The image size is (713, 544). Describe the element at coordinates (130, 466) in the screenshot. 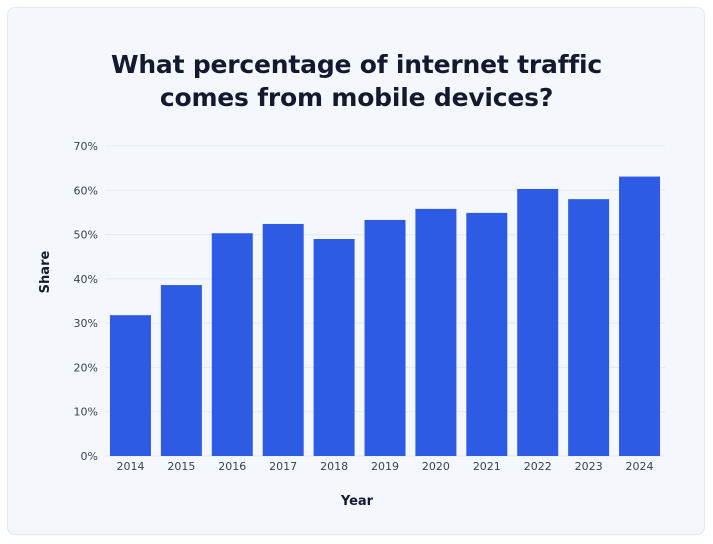

I see `x-tick-label: 2014` at that location.